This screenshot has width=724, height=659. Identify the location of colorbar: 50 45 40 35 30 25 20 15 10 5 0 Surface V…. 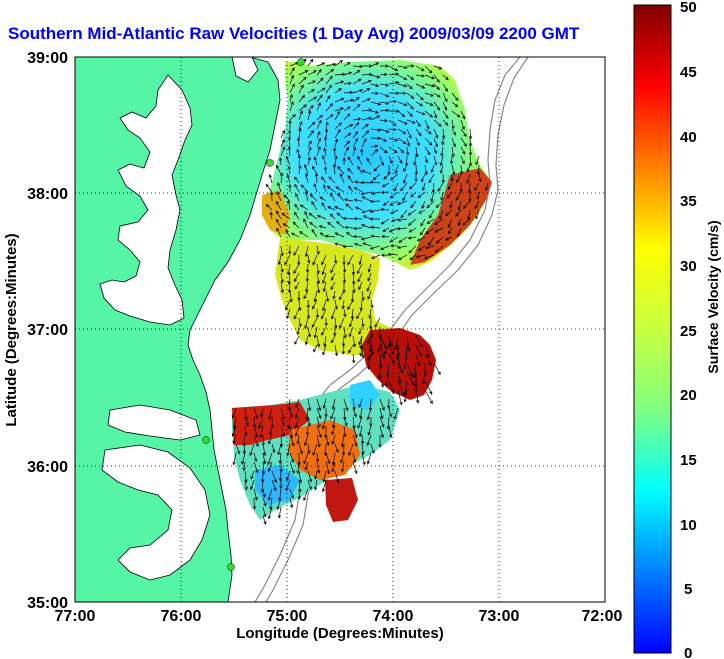
(677, 329).